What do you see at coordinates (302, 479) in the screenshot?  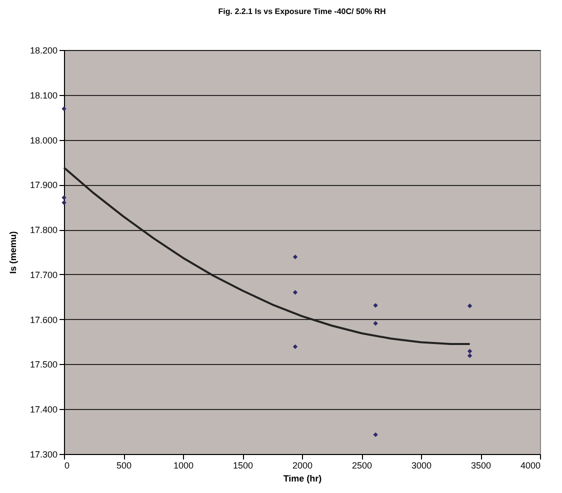 I see `x-axis-title: Time (hr)` at bounding box center [302, 479].